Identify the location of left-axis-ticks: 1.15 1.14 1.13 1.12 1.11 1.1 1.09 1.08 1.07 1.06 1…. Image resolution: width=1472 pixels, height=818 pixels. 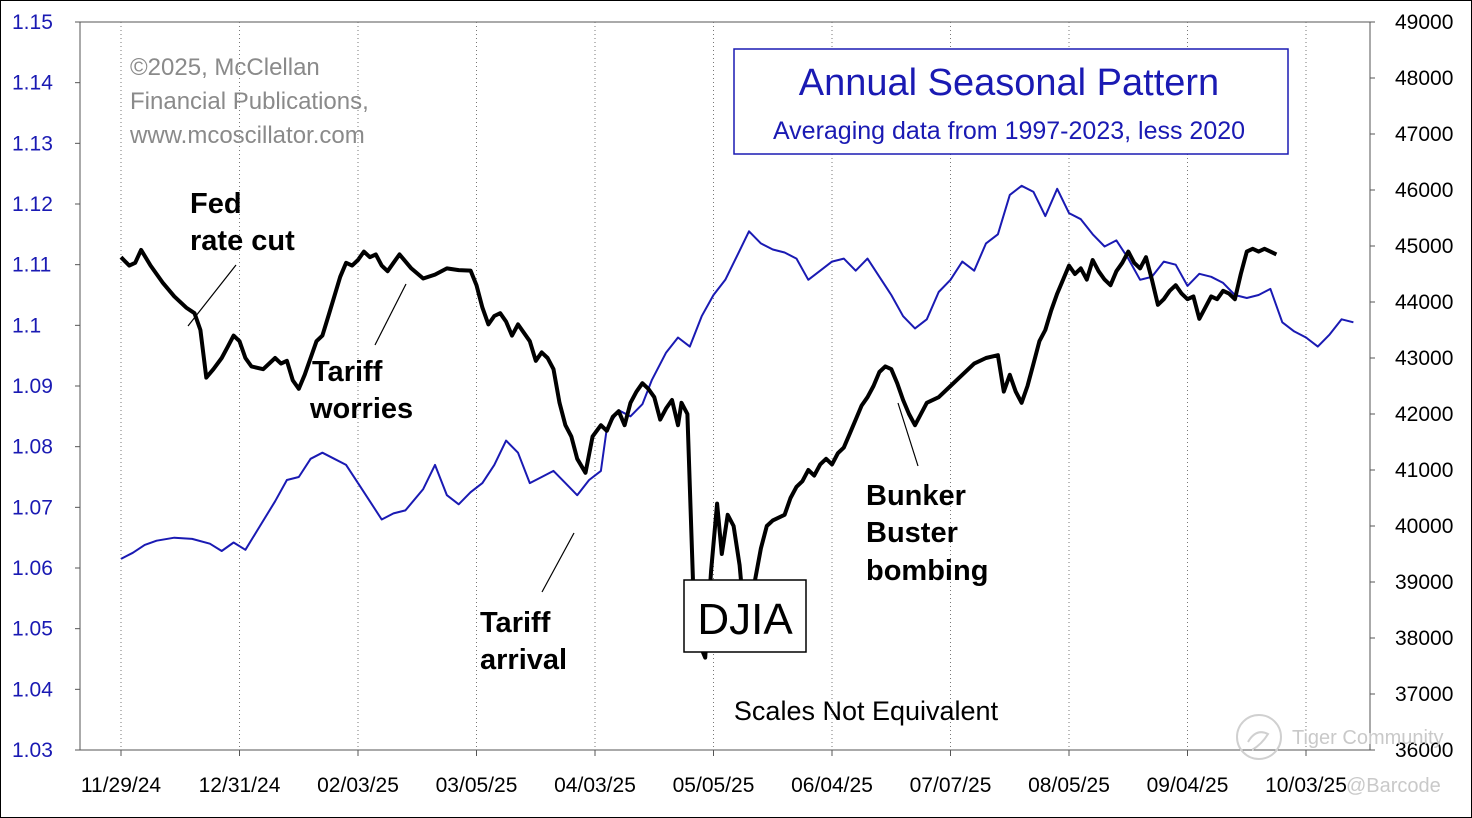
(46, 386).